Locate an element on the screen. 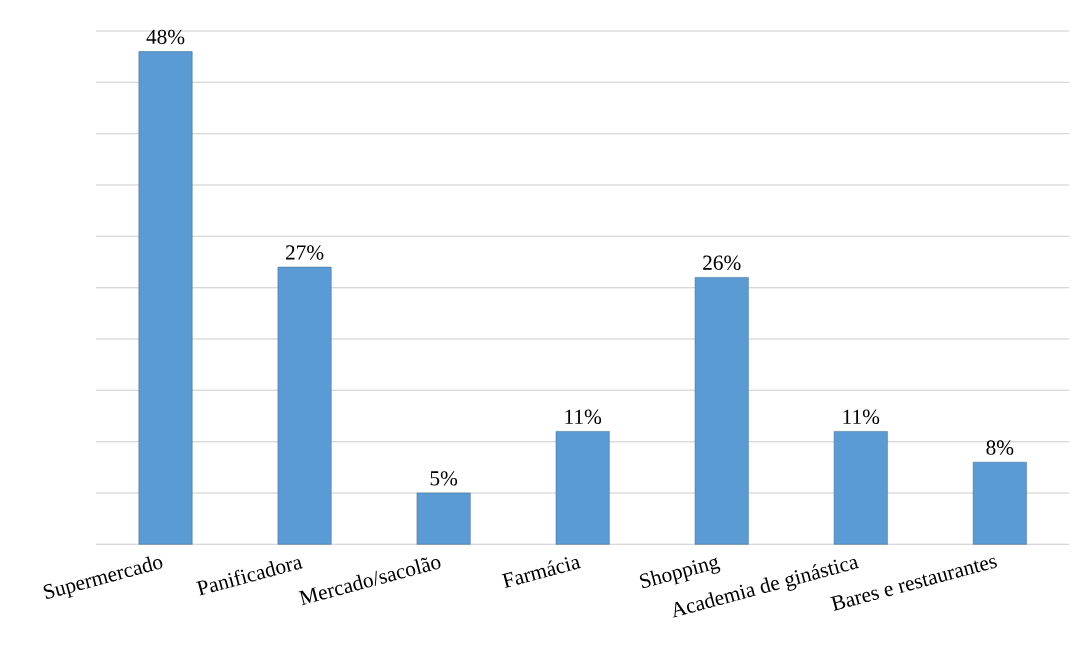 The width and height of the screenshot is (1085, 659). data-label: 27% is located at coordinates (304, 252).